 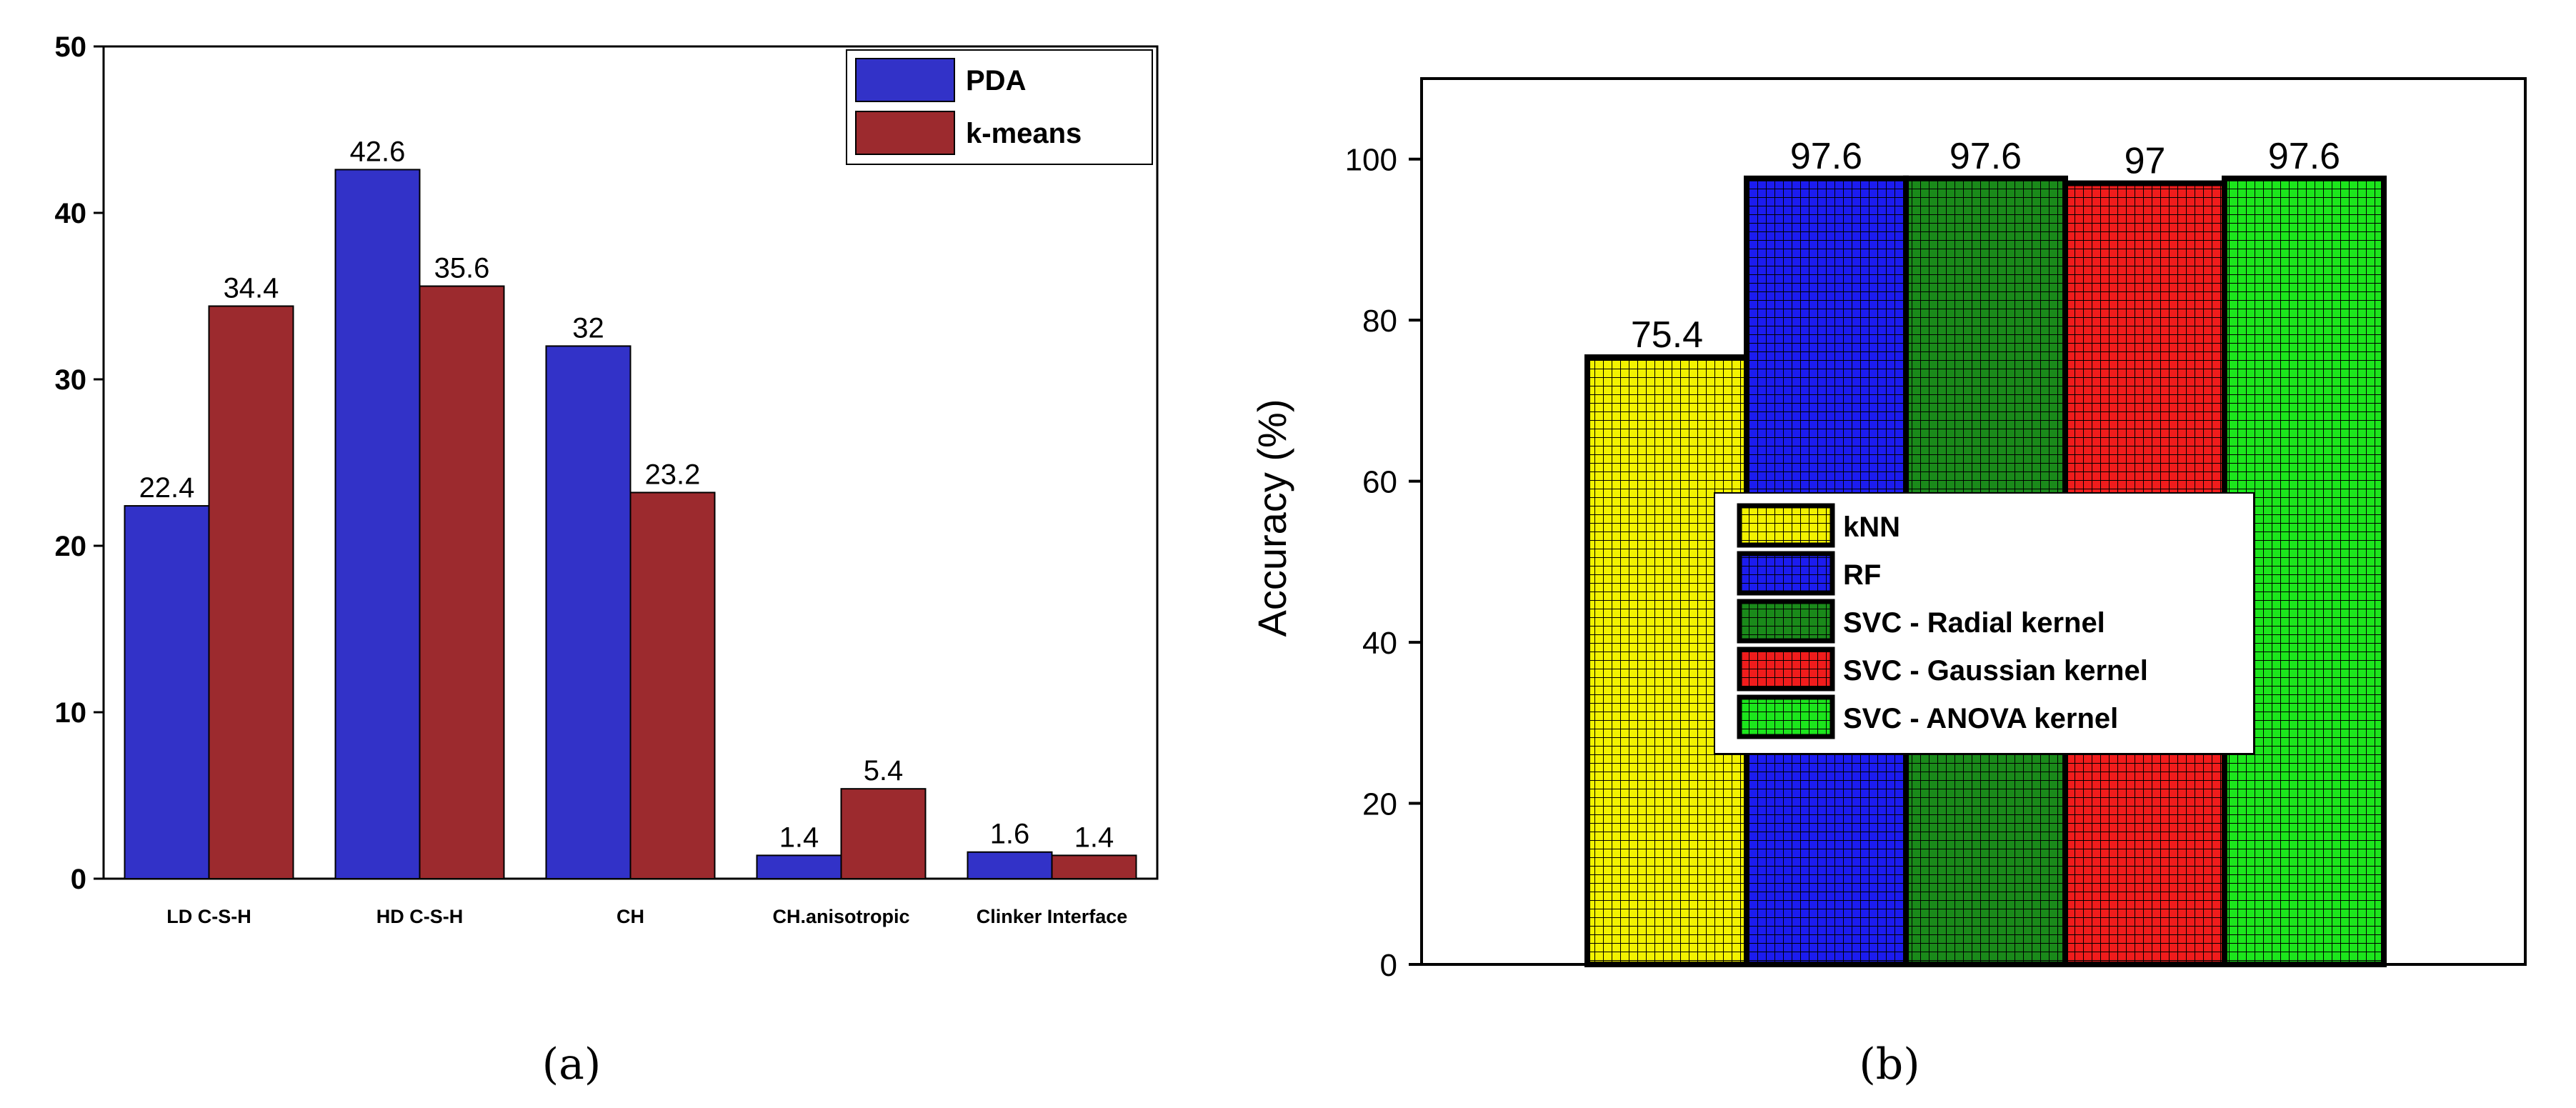 What do you see at coordinates (71, 713) in the screenshot?
I see `chart-a-y-tick-label: 10` at bounding box center [71, 713].